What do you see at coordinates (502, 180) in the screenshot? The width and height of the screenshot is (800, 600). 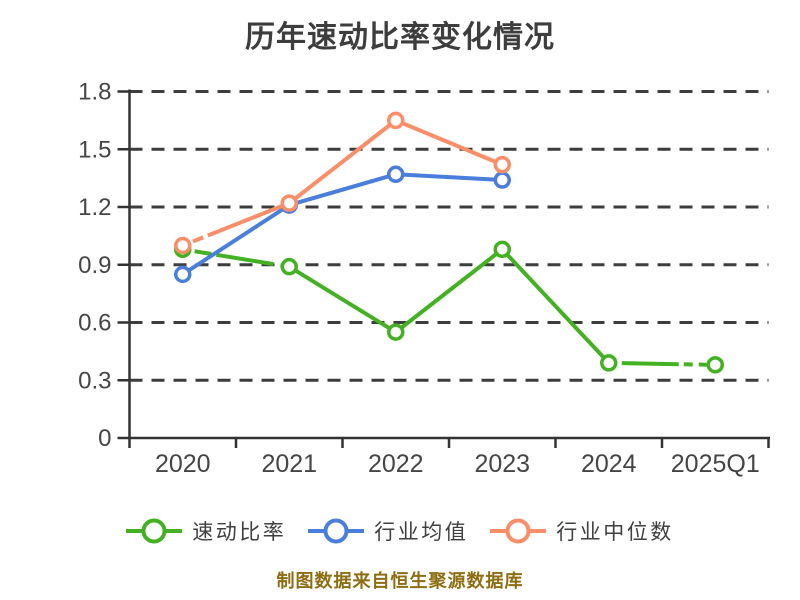 I see `marker-industry-average-2023` at bounding box center [502, 180].